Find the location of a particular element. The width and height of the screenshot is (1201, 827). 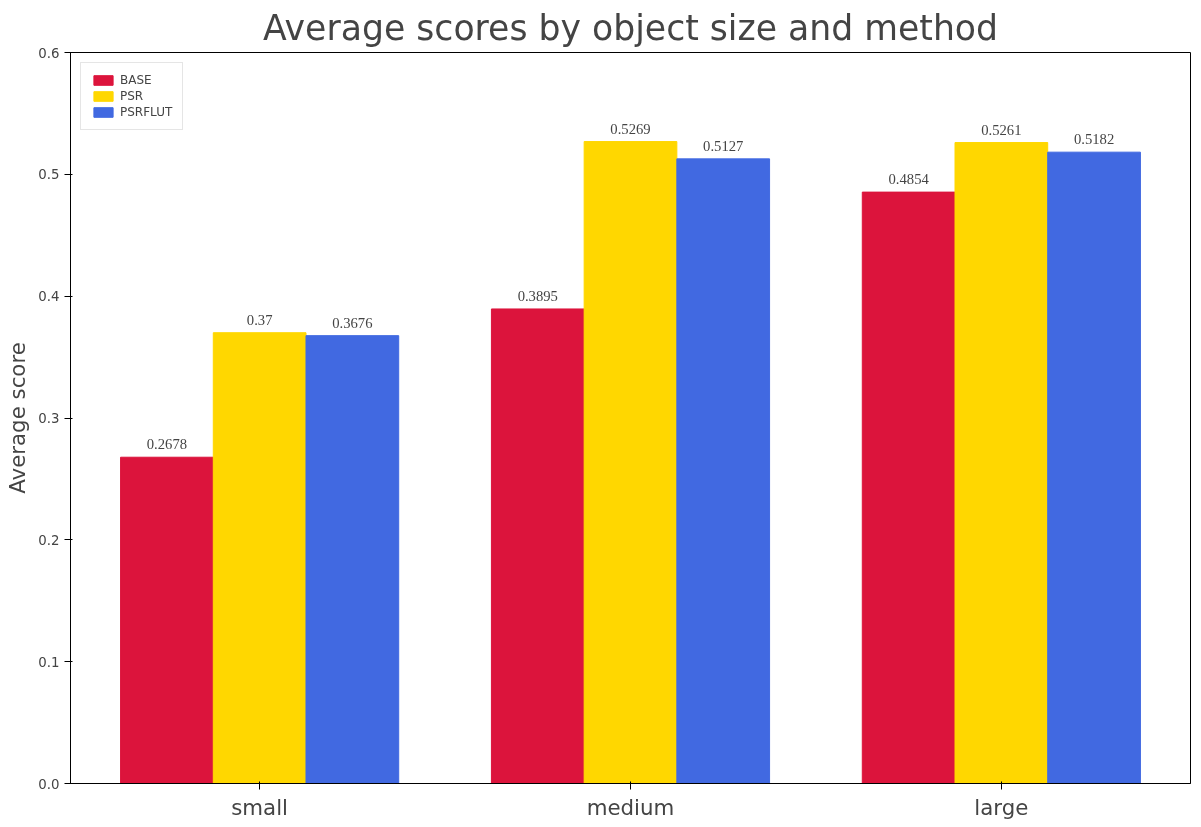

y-axis-title: Average score is located at coordinates (18, 418).